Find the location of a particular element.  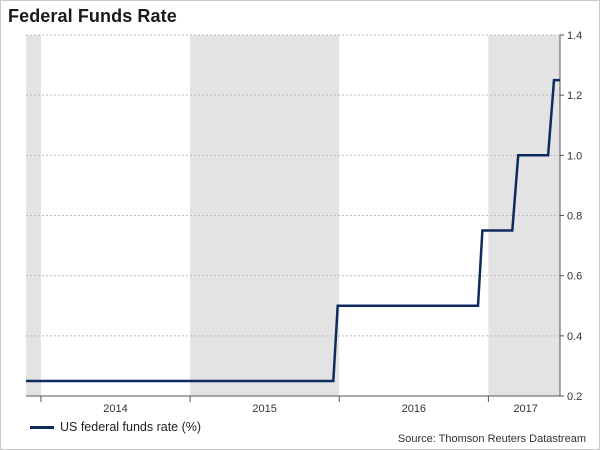

y-tick-label-2: 0.6 is located at coordinates (574, 277).